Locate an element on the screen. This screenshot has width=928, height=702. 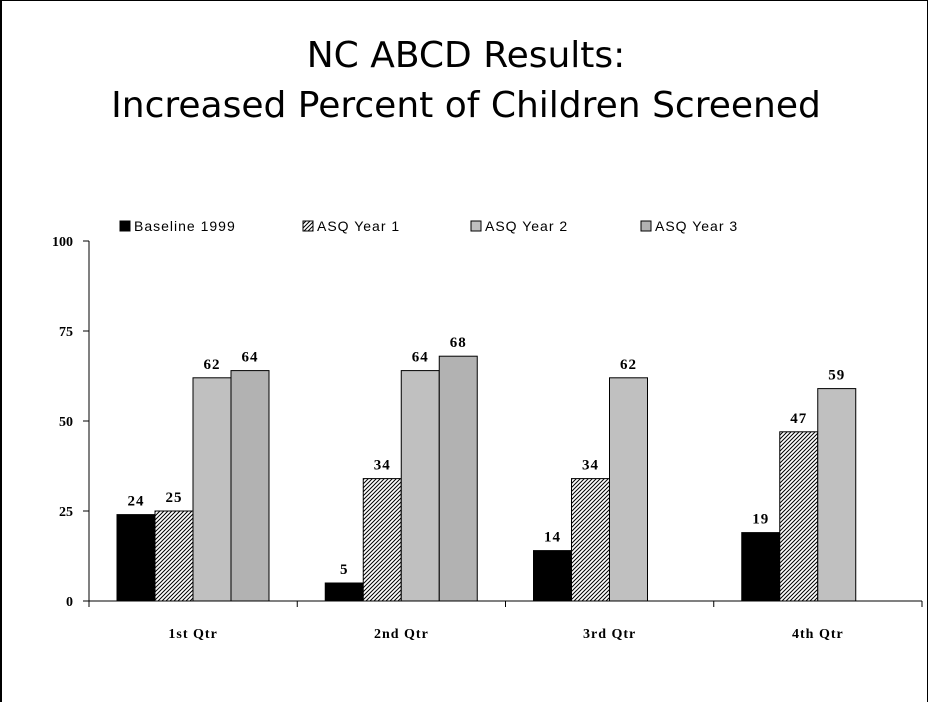
y-axis: 0 25 50 75 100 is located at coordinates (71, 422).